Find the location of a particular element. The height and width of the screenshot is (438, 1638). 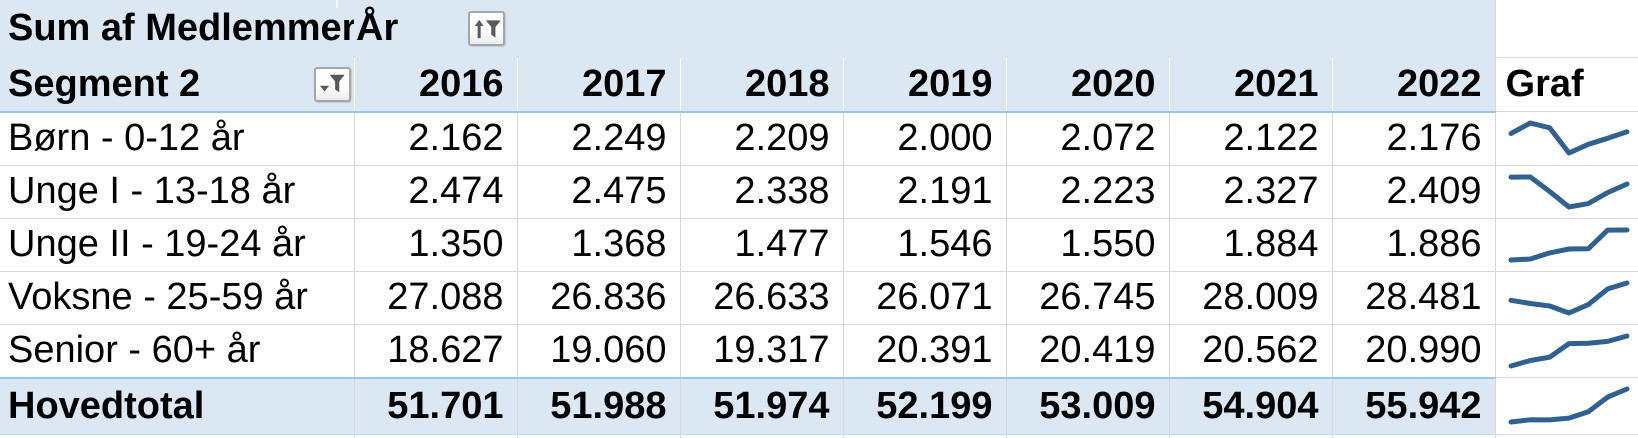

value-cell: 2.176 is located at coordinates (1413, 138).